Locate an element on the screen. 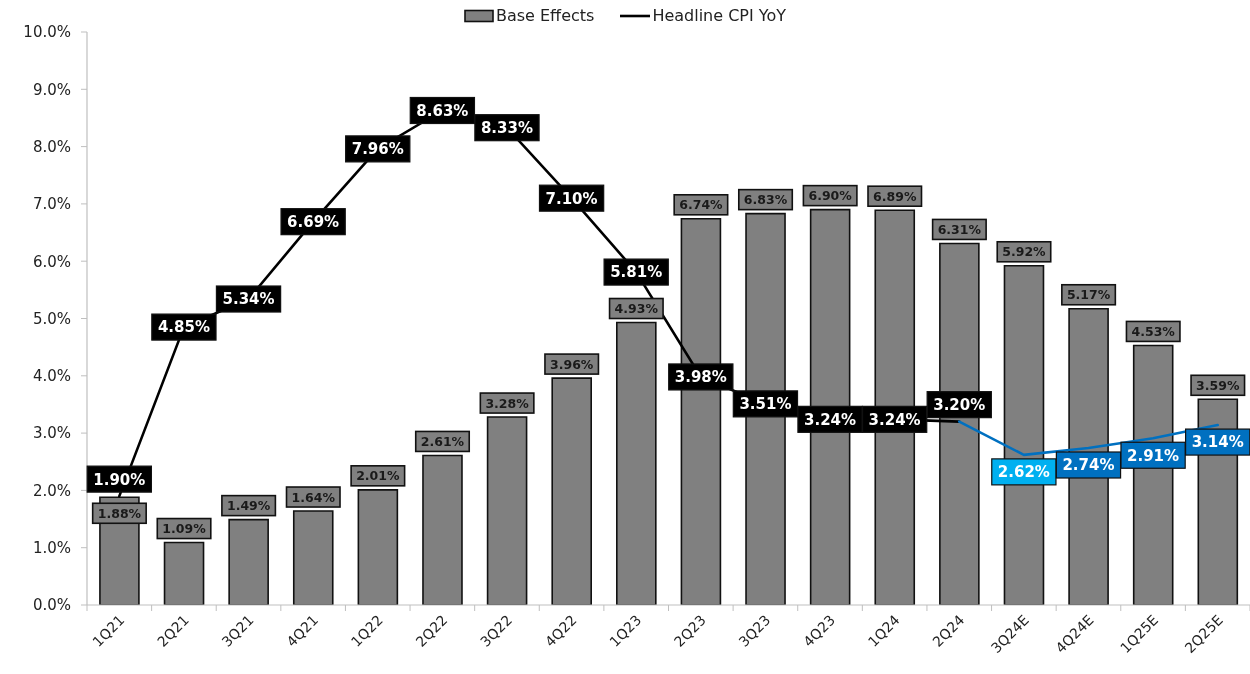  y-tick-label: 9.0% is located at coordinates (51, 89).